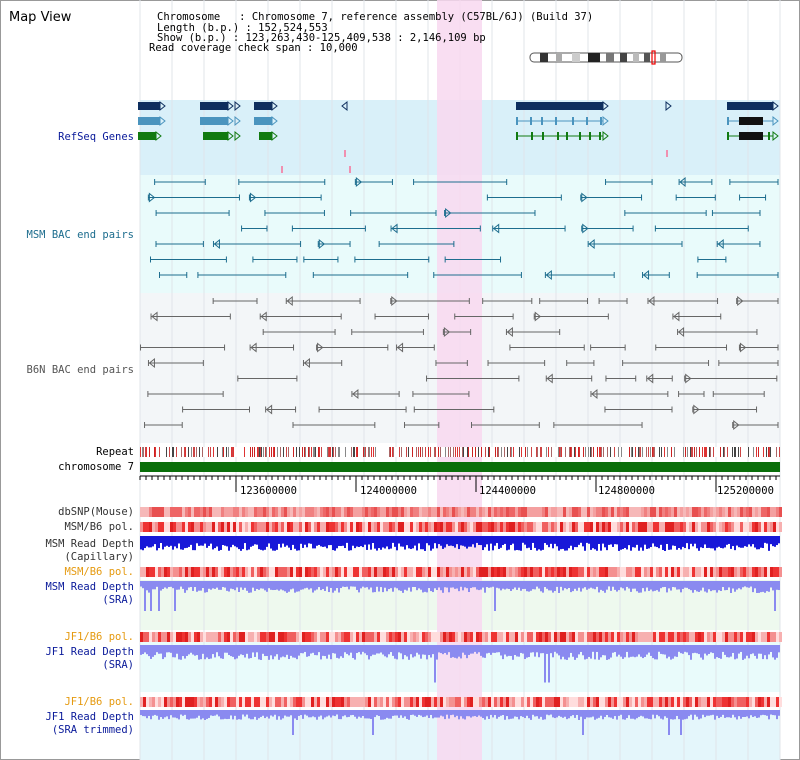  What do you see at coordinates (99, 572) in the screenshot?
I see `msm-b6-pol-2-label: MSM/B6 pol.` at bounding box center [99, 572].